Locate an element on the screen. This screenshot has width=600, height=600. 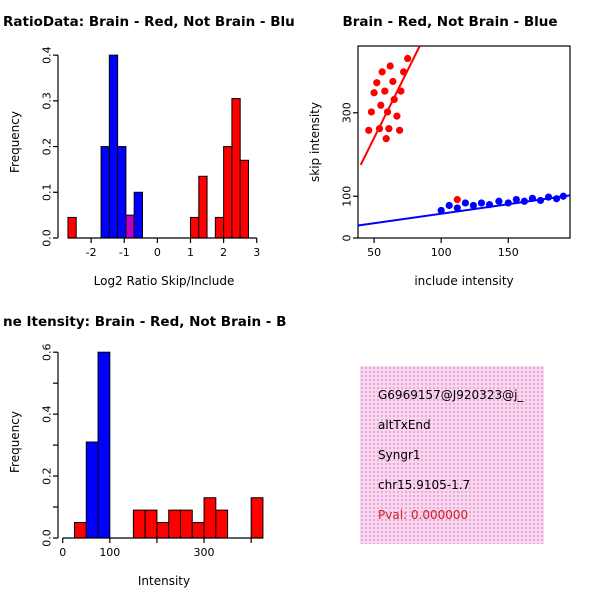
svg-text: 50 is located at coordinates (374, 252).